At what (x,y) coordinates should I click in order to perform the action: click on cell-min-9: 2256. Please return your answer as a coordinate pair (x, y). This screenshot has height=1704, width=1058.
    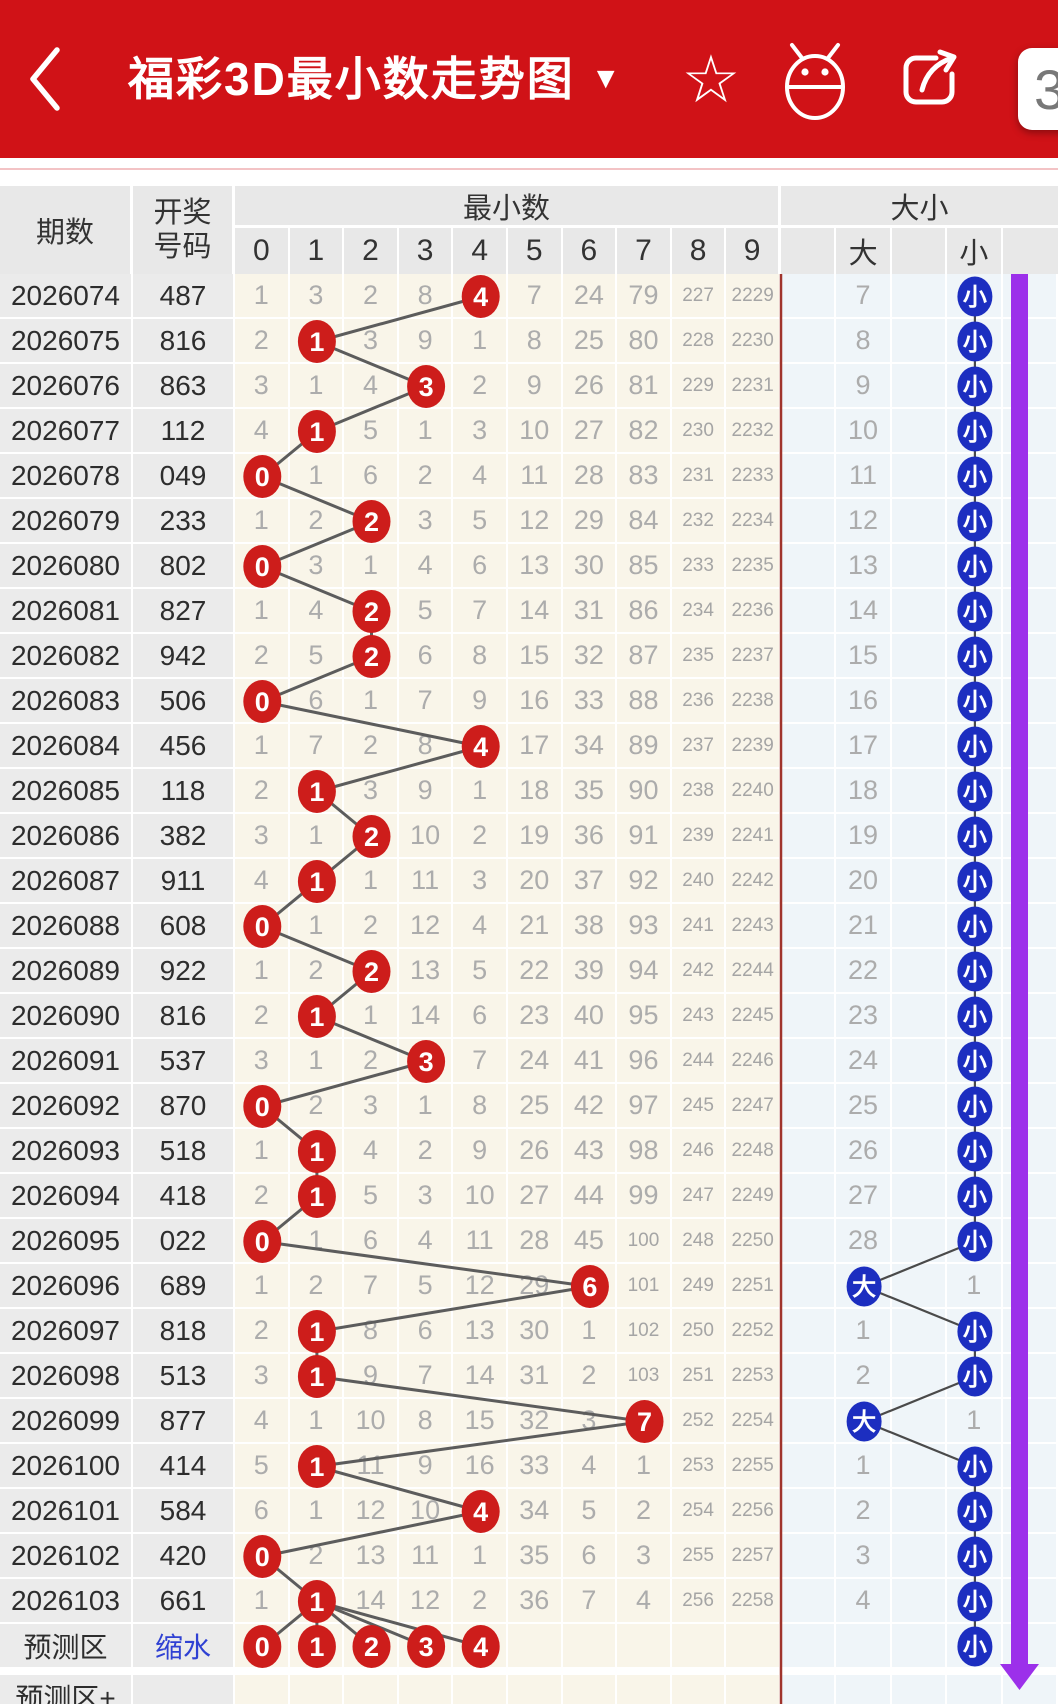
    Looking at the image, I should click on (753, 1511).